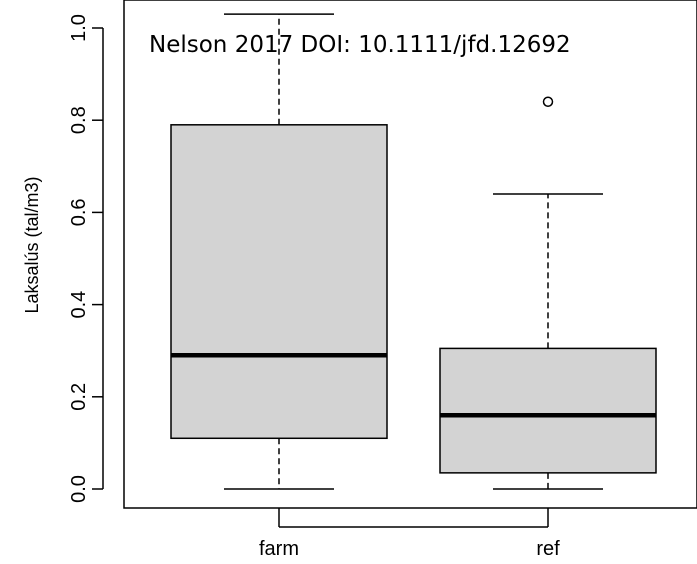  I want to click on y-tick-label: 0.8, so click(79, 120).